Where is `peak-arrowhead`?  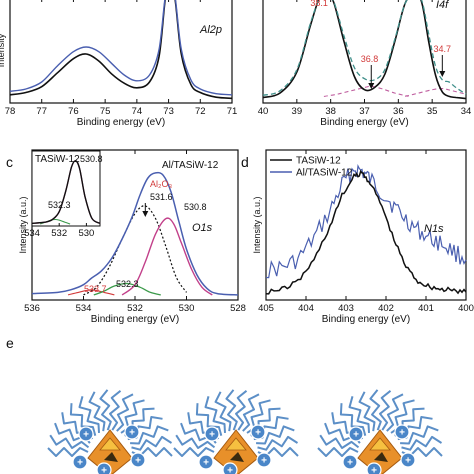
peak-arrowhead is located at coordinates (371, 86).